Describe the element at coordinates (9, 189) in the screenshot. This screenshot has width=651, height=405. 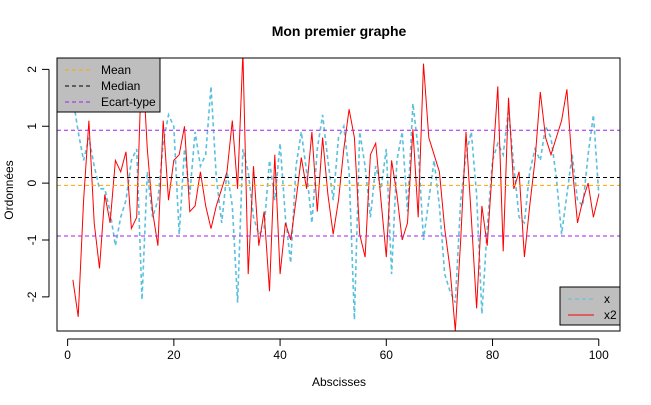
I see `y-axis-label: Ordonnées` at that location.